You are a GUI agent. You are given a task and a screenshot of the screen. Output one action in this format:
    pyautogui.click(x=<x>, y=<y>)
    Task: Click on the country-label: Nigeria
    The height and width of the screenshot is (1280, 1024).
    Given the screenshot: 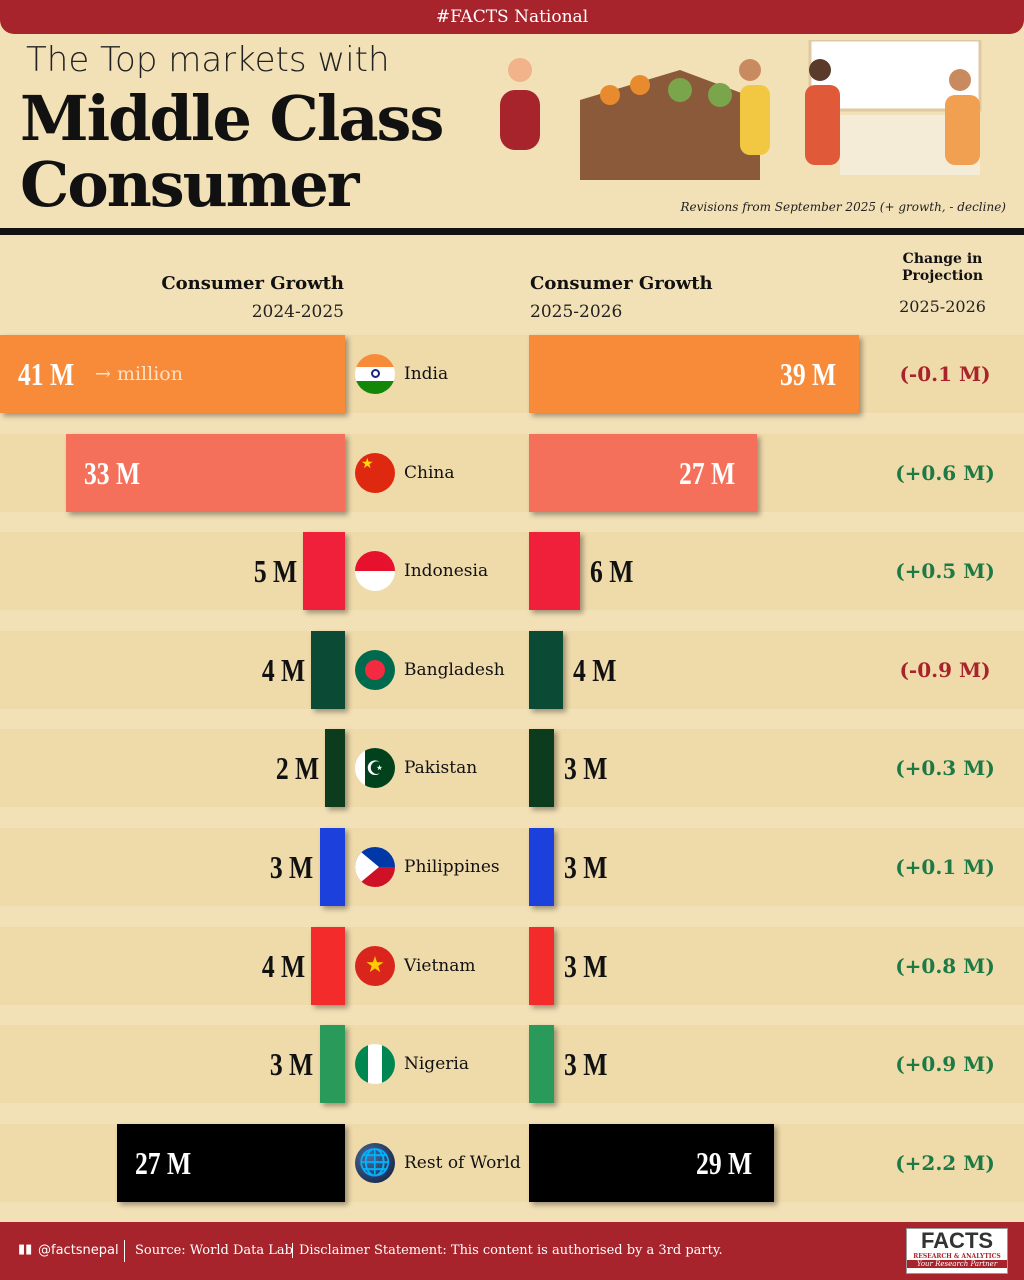 What is the action you would take?
    pyautogui.click(x=436, y=1064)
    